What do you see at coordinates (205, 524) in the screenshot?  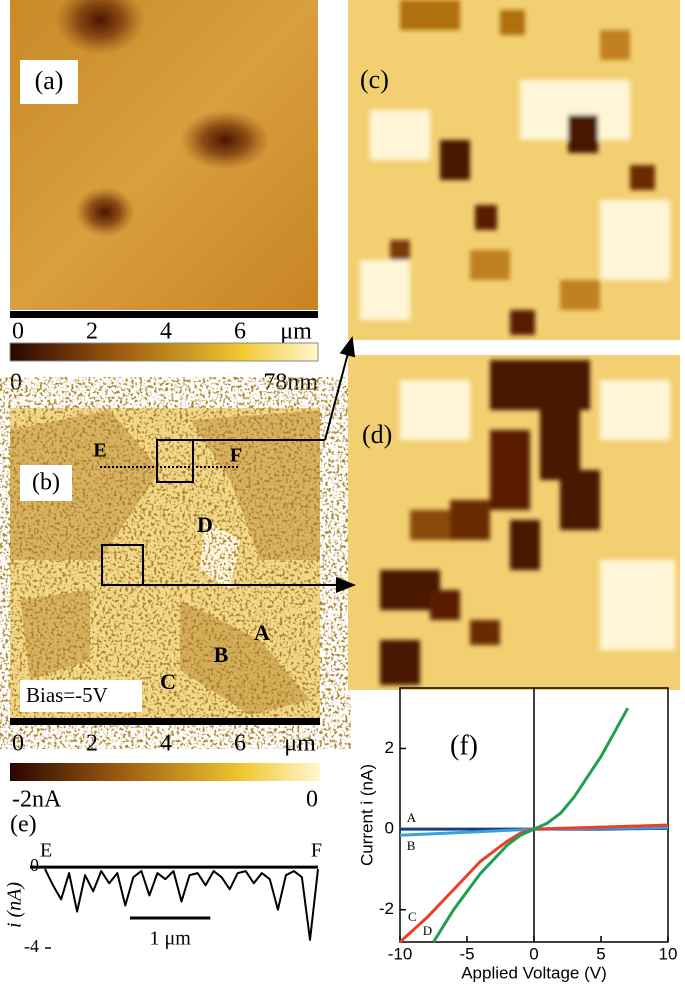 I see `point-label: D` at bounding box center [205, 524].